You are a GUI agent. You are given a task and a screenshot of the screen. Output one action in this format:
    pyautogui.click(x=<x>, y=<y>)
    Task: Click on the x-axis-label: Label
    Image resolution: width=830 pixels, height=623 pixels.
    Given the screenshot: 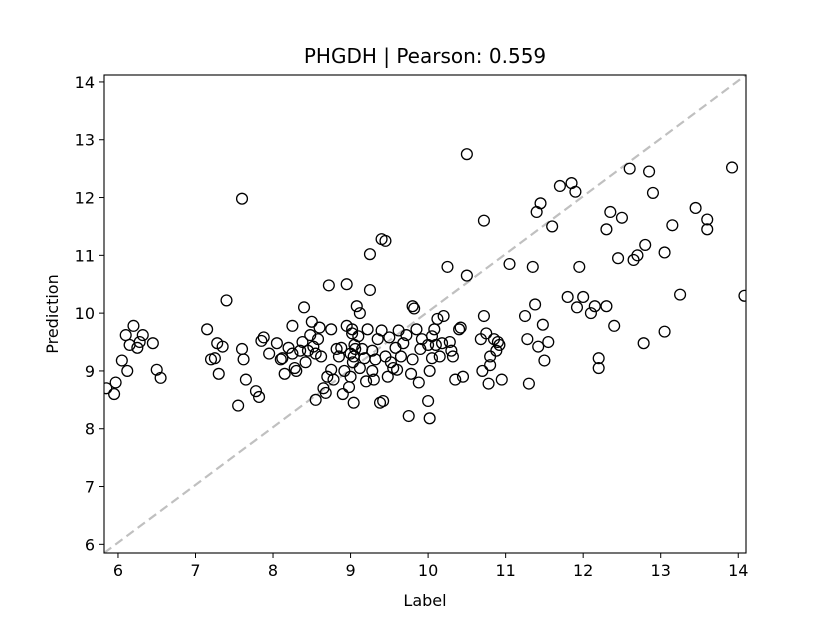 What is the action you would take?
    pyautogui.click(x=424, y=600)
    